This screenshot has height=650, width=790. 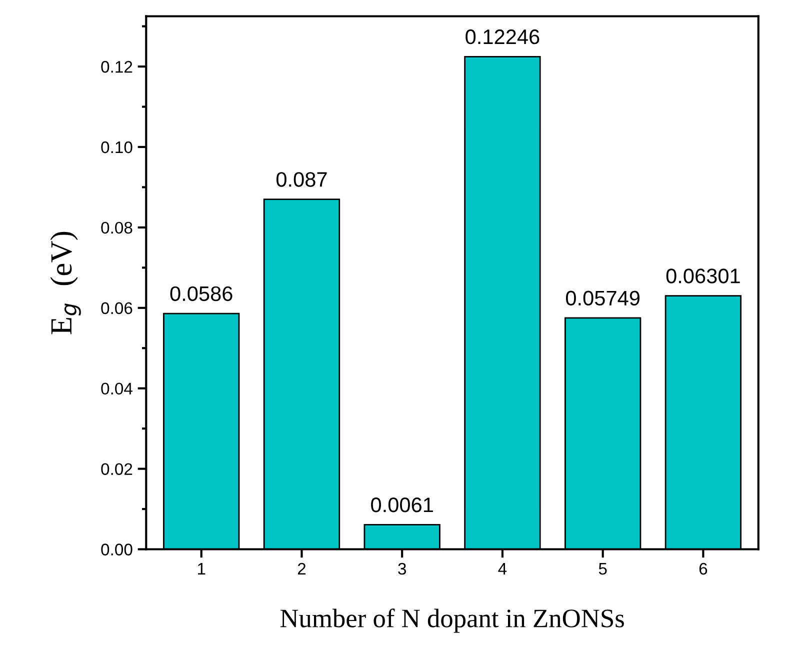 What do you see at coordinates (301, 179) in the screenshot?
I see `data-label: 0.087` at bounding box center [301, 179].